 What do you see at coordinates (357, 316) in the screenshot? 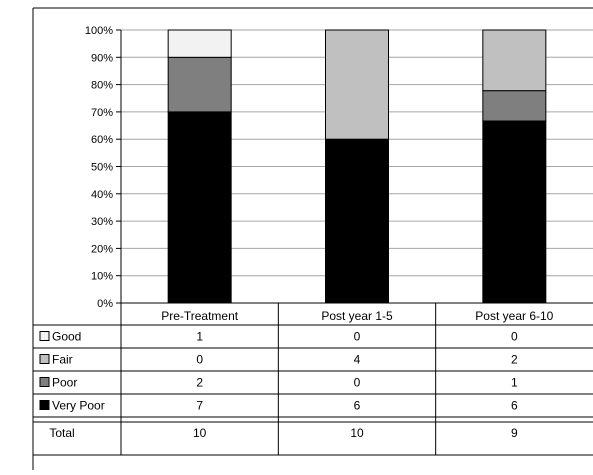
I see `x-category-label: Post year 1-5` at bounding box center [357, 316].